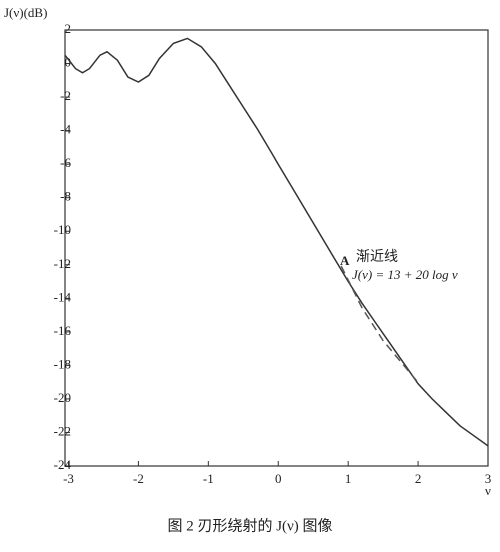 The image size is (500, 552). What do you see at coordinates (377, 257) in the screenshot?
I see `annotation: 渐近线` at bounding box center [377, 257].